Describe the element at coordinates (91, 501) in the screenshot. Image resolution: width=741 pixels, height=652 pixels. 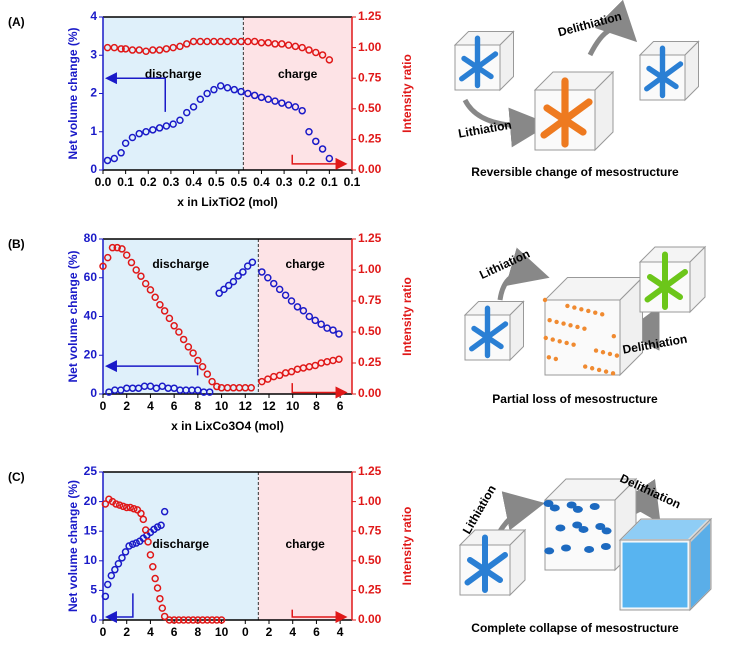
I see `y-tick-label: 20` at that location.